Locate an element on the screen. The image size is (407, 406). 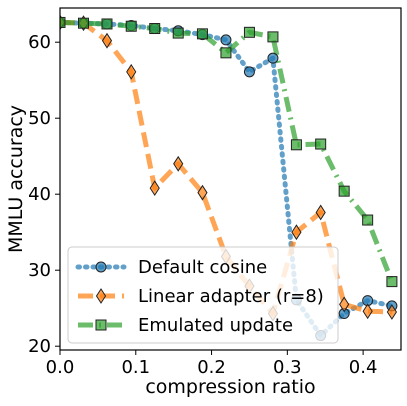
x-axis: 0.0 0.1 0.2 0.3 0.4 is located at coordinates (212, 364).